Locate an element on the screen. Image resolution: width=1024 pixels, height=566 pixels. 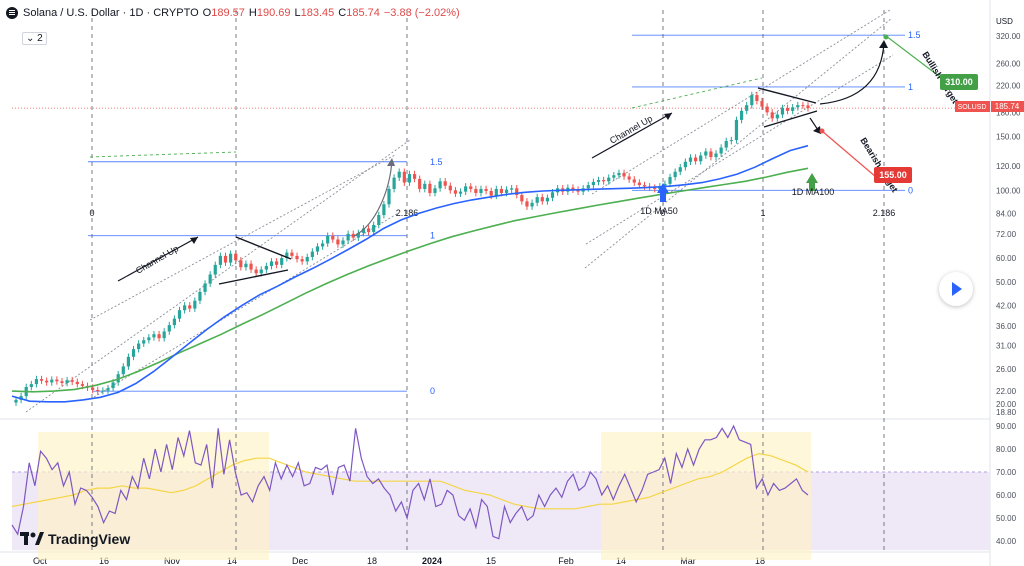
indicators-toggle: ⌄ 2 is located at coordinates (34, 38).